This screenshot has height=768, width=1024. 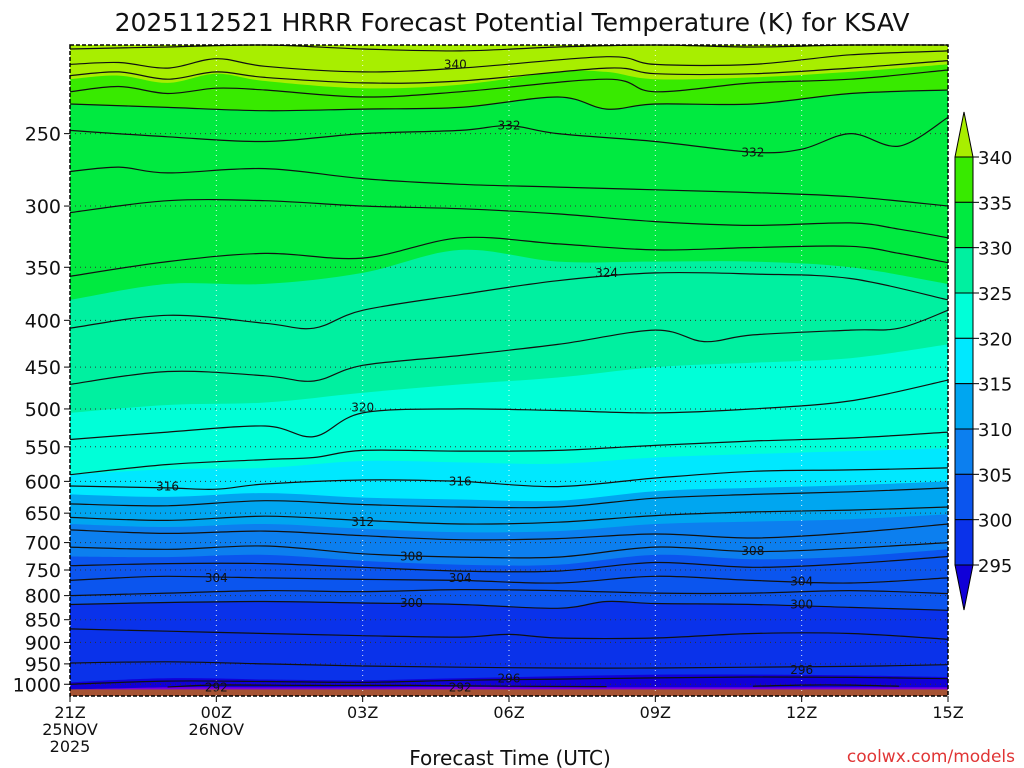 I want to click on colorbar-label-340: 340, so click(x=995, y=158).